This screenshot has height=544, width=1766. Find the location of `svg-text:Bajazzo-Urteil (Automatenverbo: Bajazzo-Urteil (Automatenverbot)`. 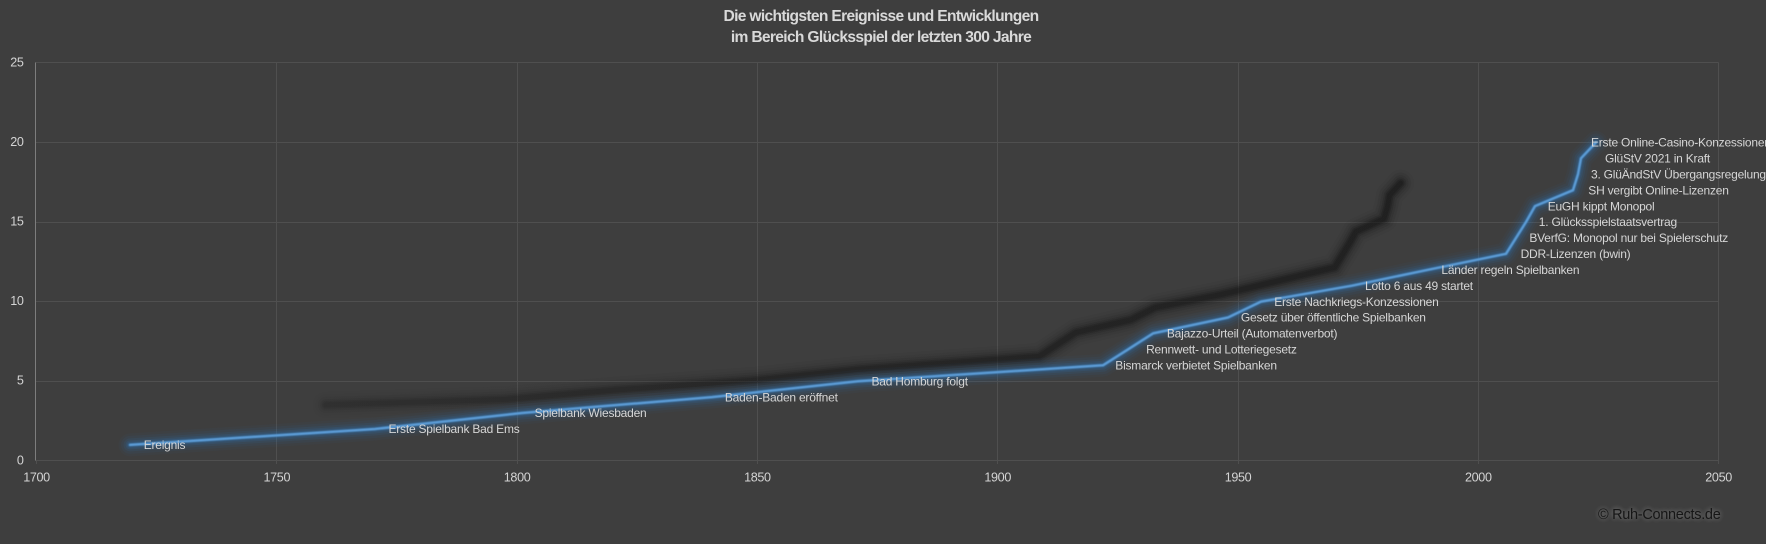

svg-text:Bajazzo-Urteil (Automatenverbo: Bajazzo-Urteil (Automatenverbot) is located at coordinates (1252, 334).